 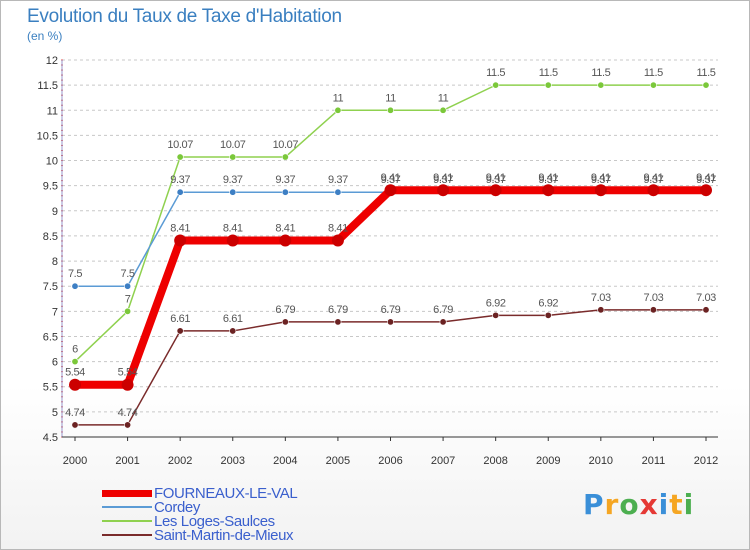 I want to click on legend-label-fourneaux: FOURNEAUX-LE-VAL, so click(x=226, y=493).